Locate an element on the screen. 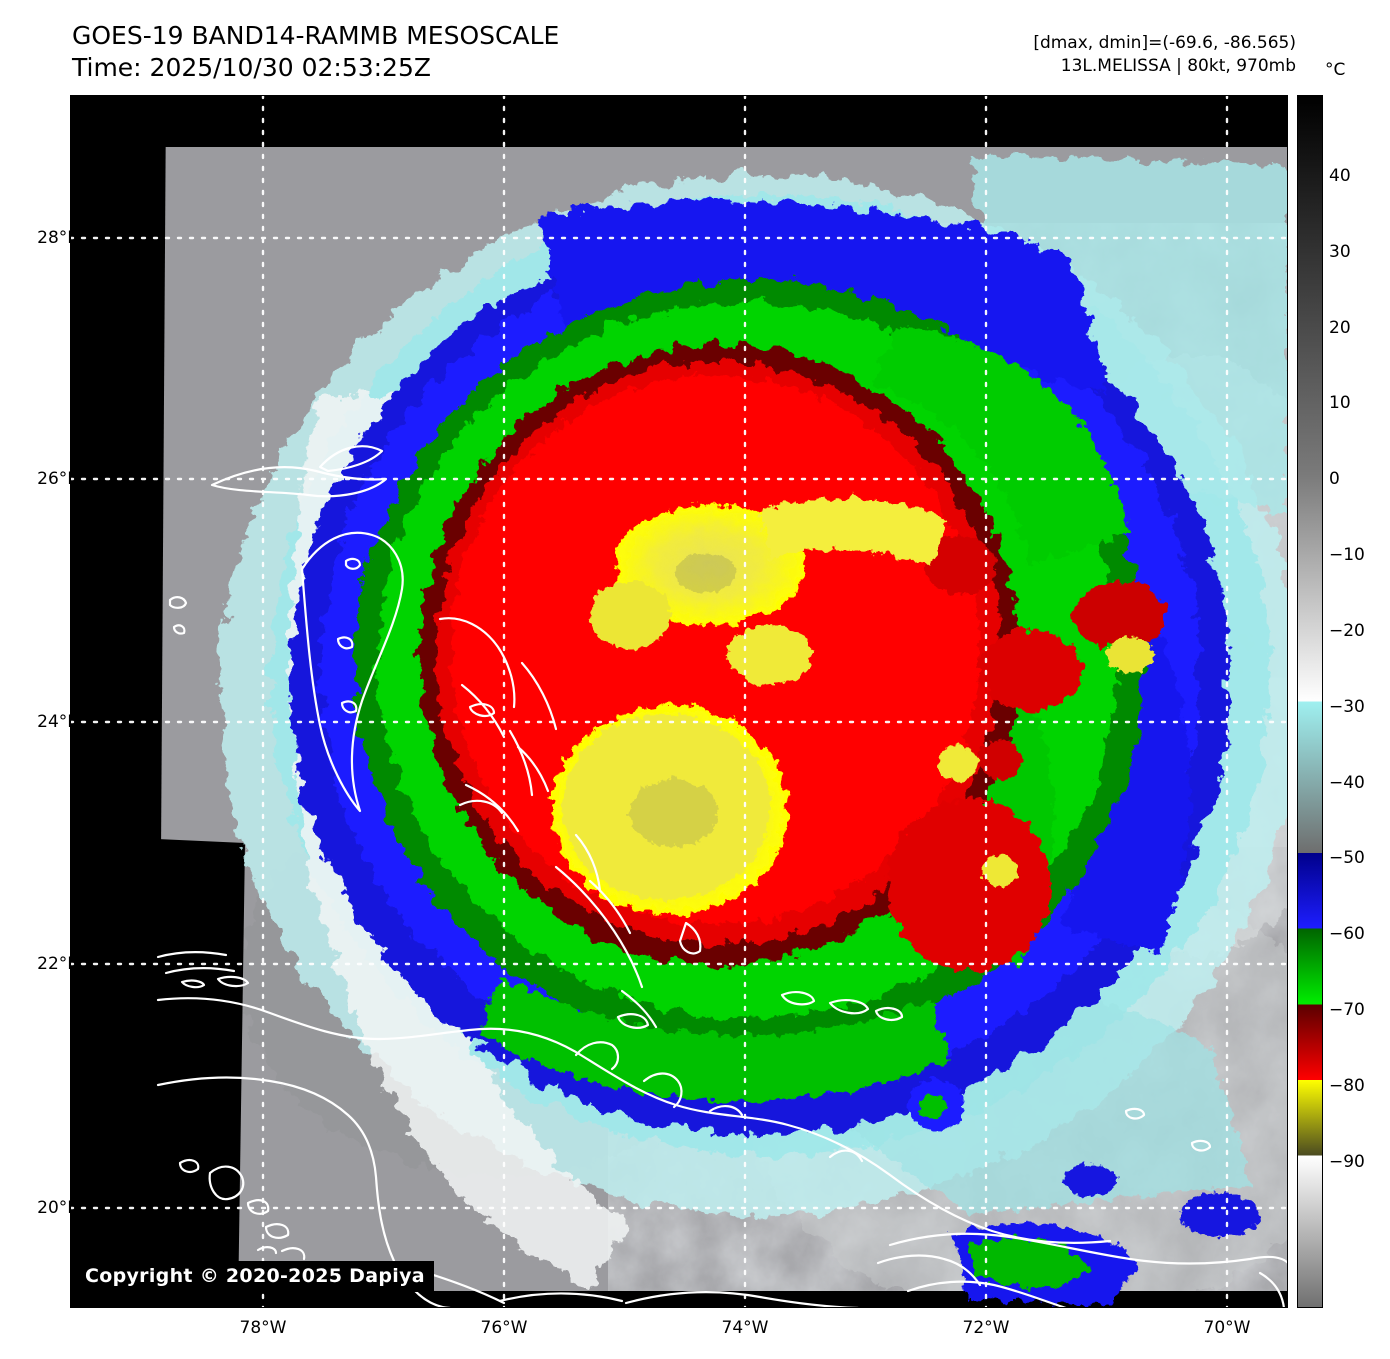 The height and width of the screenshot is (1359, 1390). warm-spot-overlay is located at coordinates (683, 700).